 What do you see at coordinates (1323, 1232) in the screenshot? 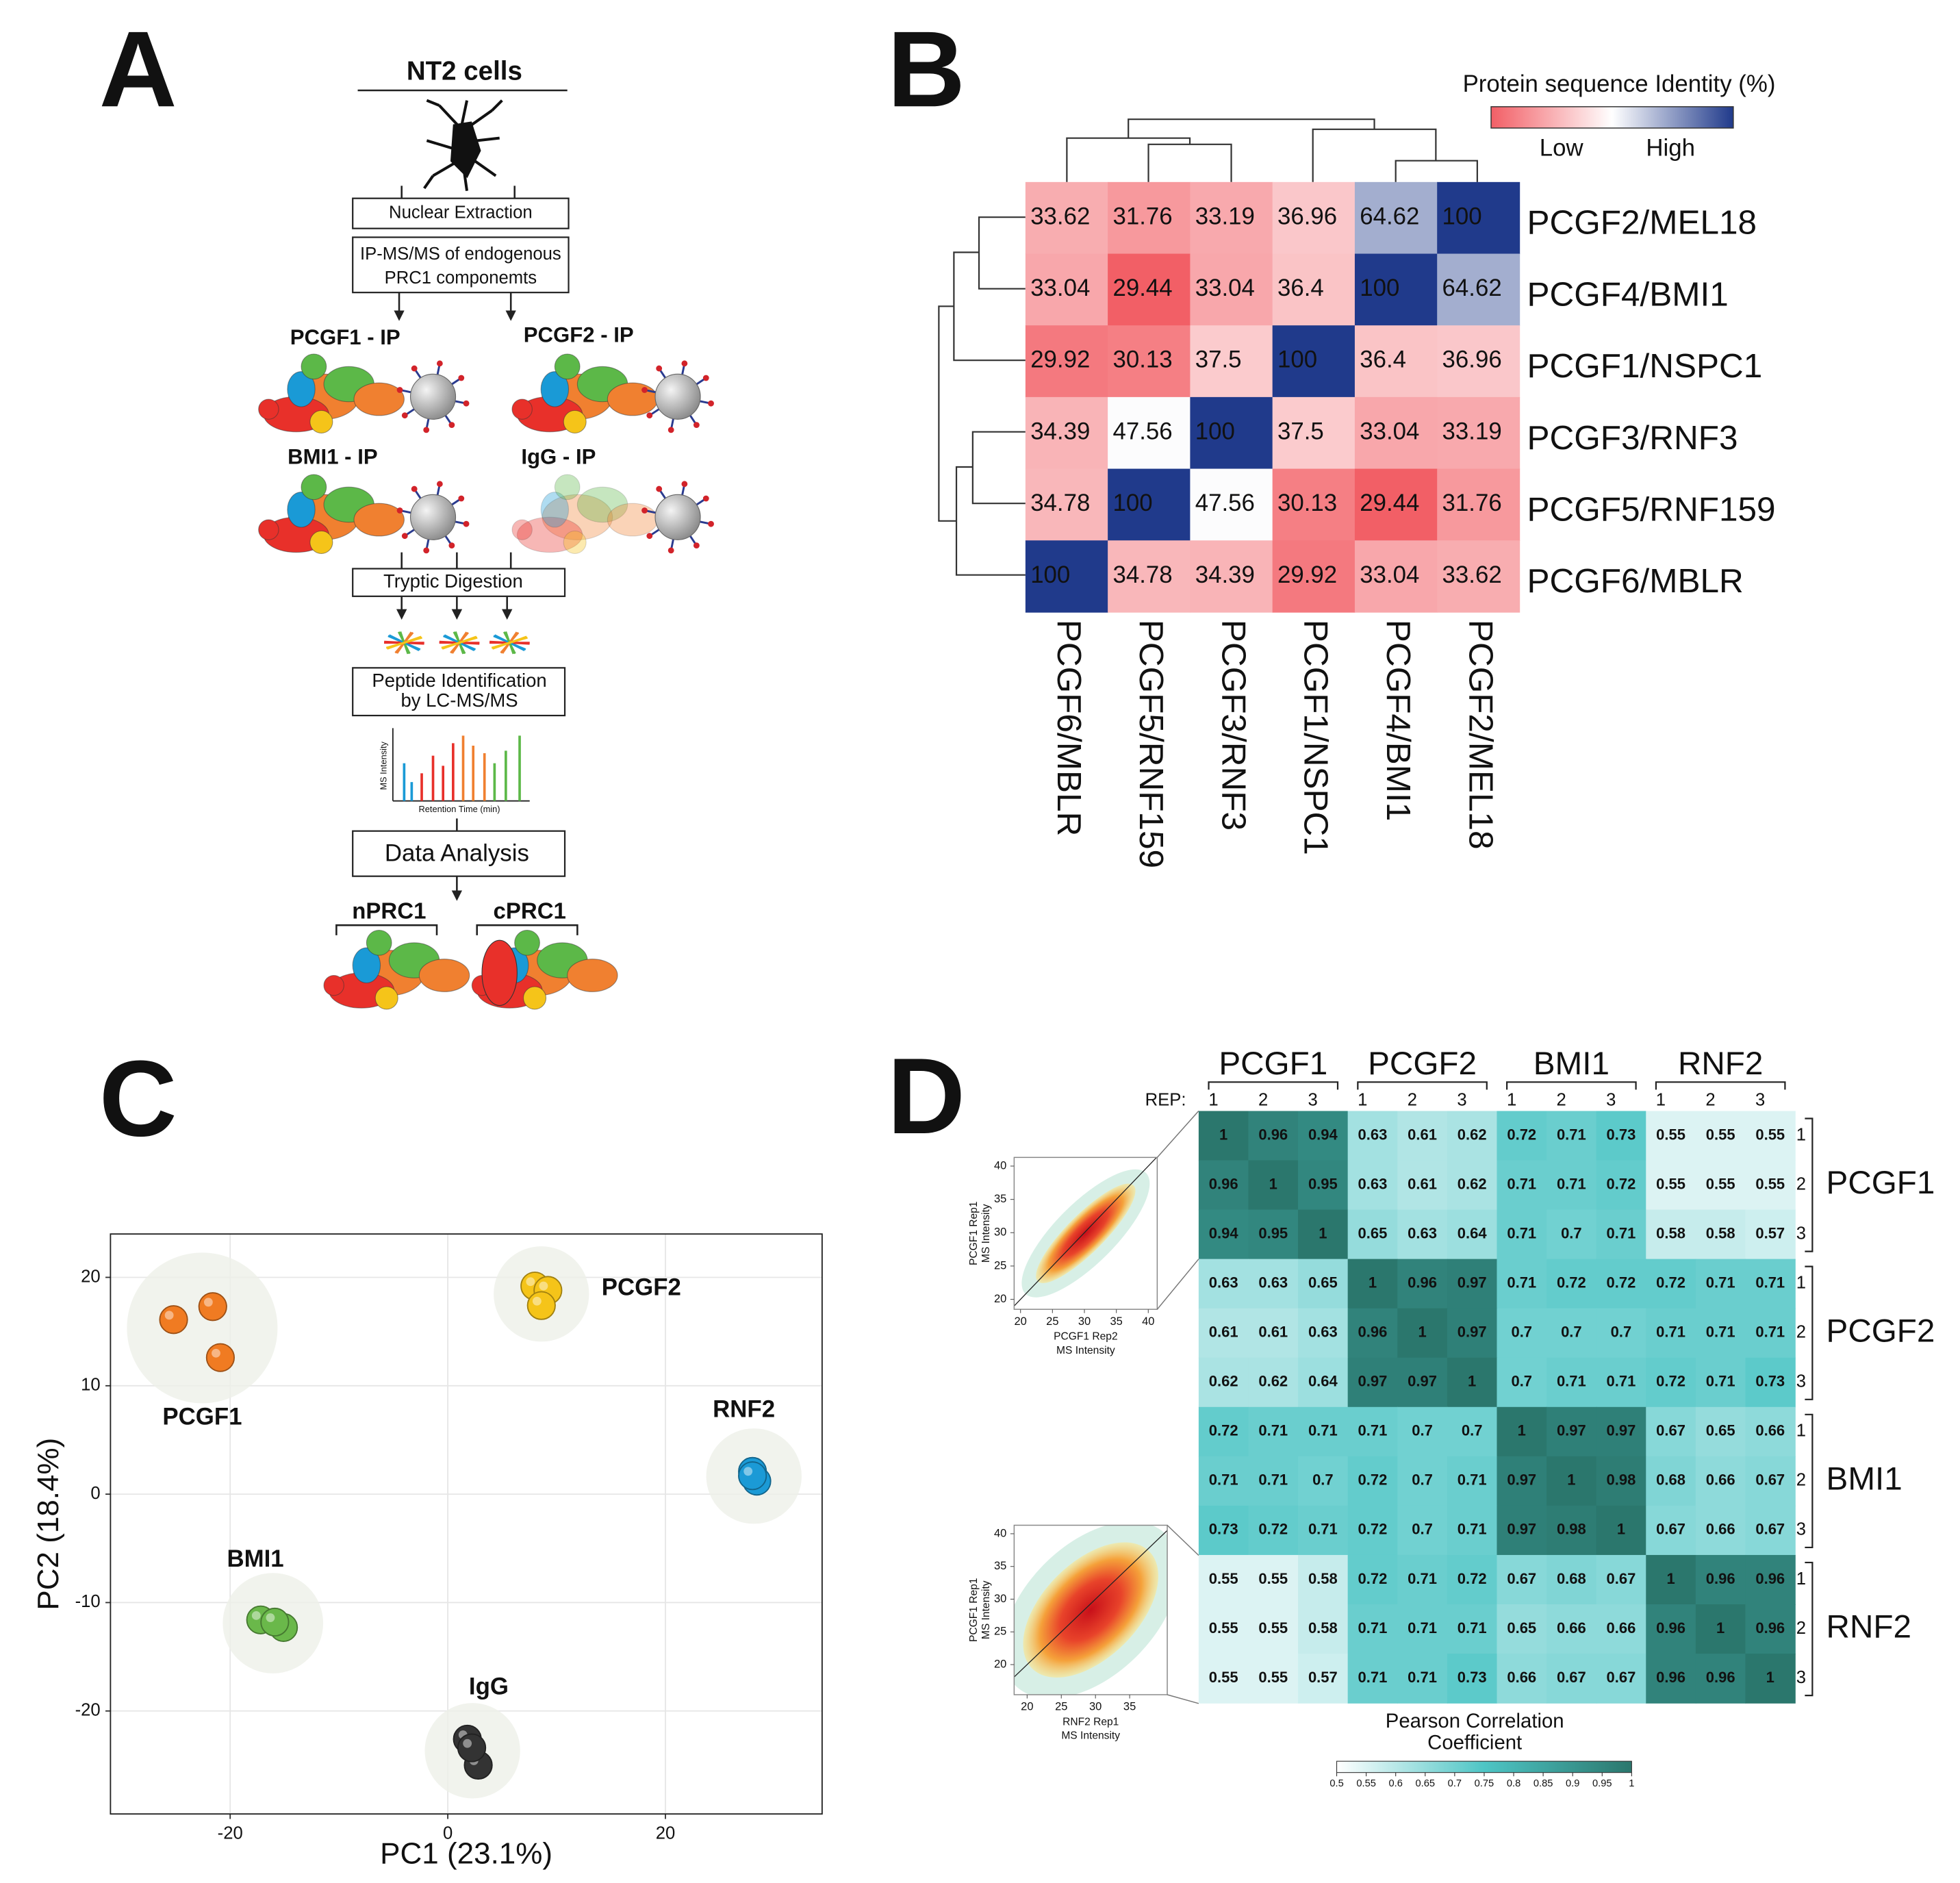
I see `cell-label: 1` at bounding box center [1323, 1232].